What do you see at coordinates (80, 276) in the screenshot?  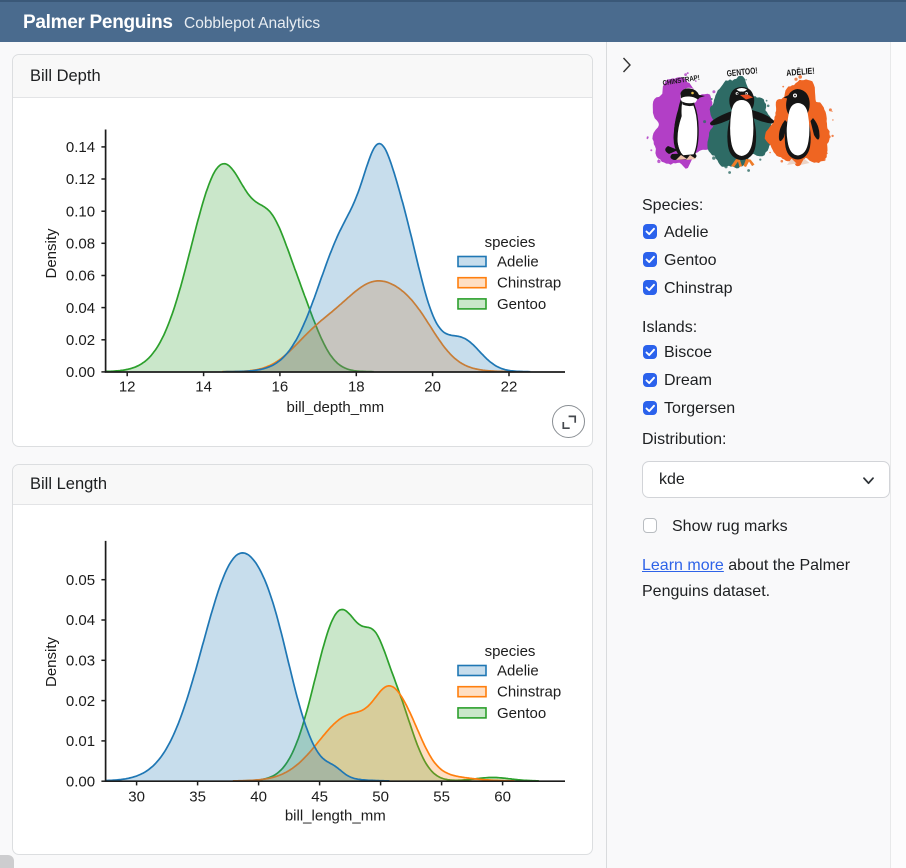 I see `svg-text: 0.06` at bounding box center [80, 276].